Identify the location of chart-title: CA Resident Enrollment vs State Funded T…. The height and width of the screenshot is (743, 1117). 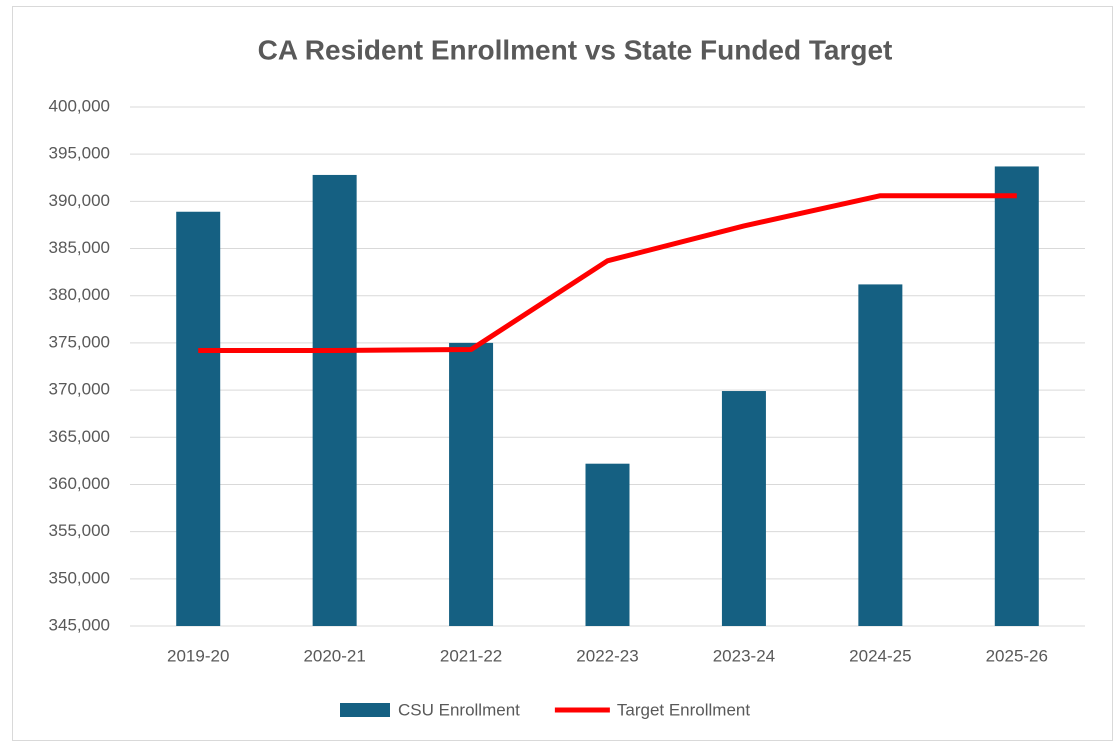
(575, 49).